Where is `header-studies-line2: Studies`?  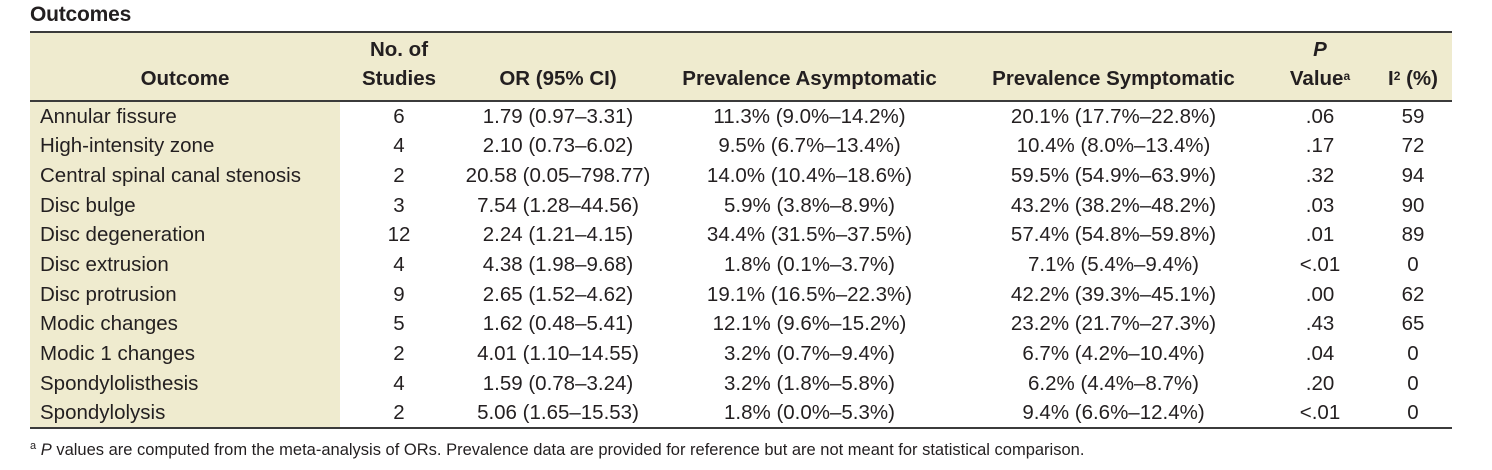
header-studies-line2: Studies is located at coordinates (399, 78).